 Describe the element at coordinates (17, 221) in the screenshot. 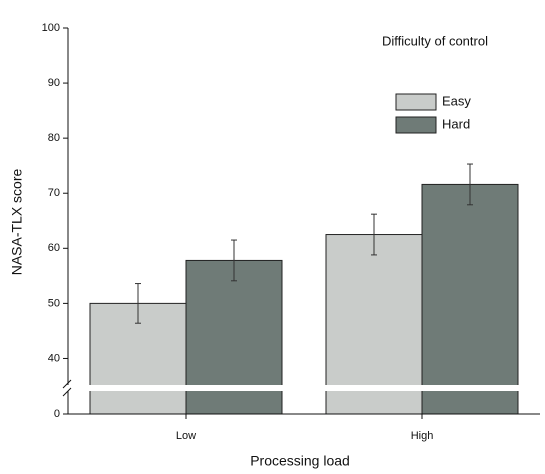

I see `y-axis-label: NASA-TLX score` at that location.